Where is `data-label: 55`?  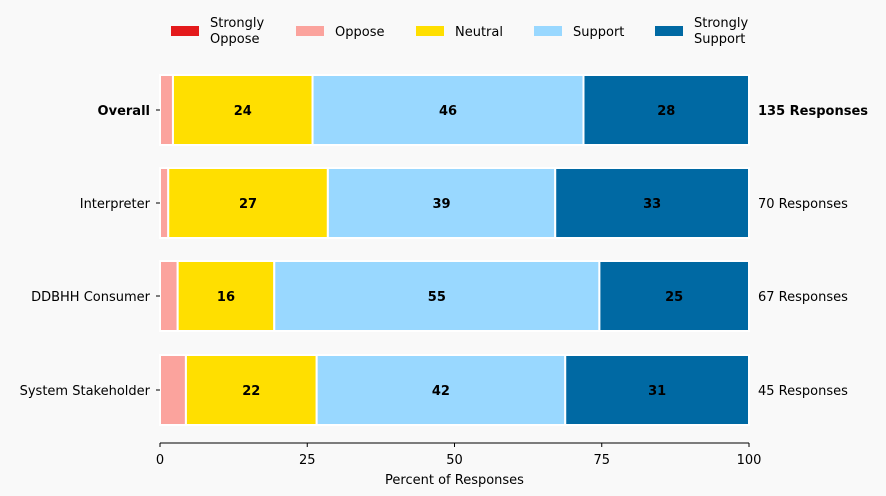 data-label: 55 is located at coordinates (437, 297).